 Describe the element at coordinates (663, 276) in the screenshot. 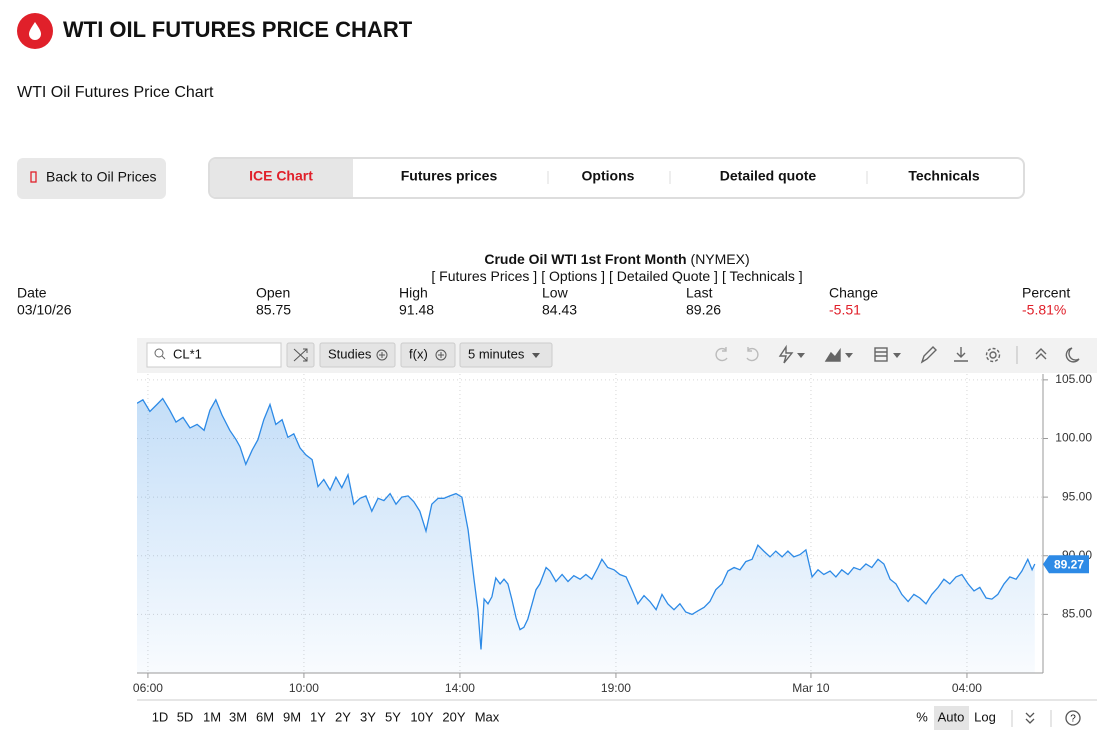

I see `quote-link: [ Detailed Quote ]` at that location.